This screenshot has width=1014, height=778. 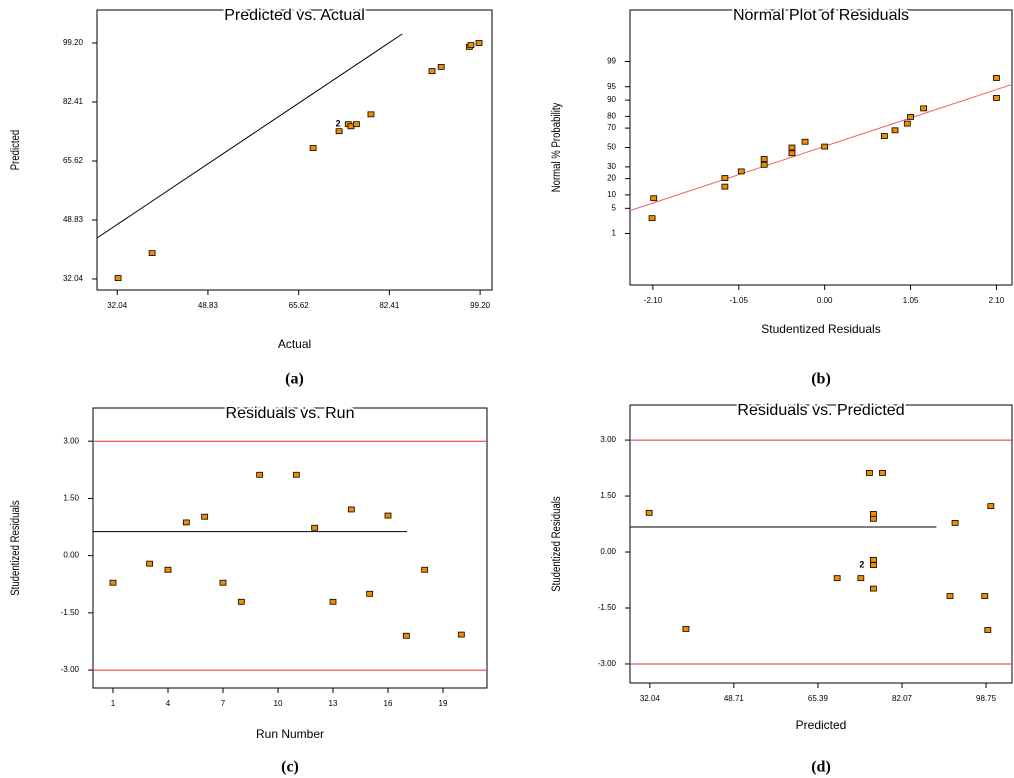 What do you see at coordinates (556, 544) in the screenshot?
I see `y-axis-label: Studentized Residuals` at bounding box center [556, 544].